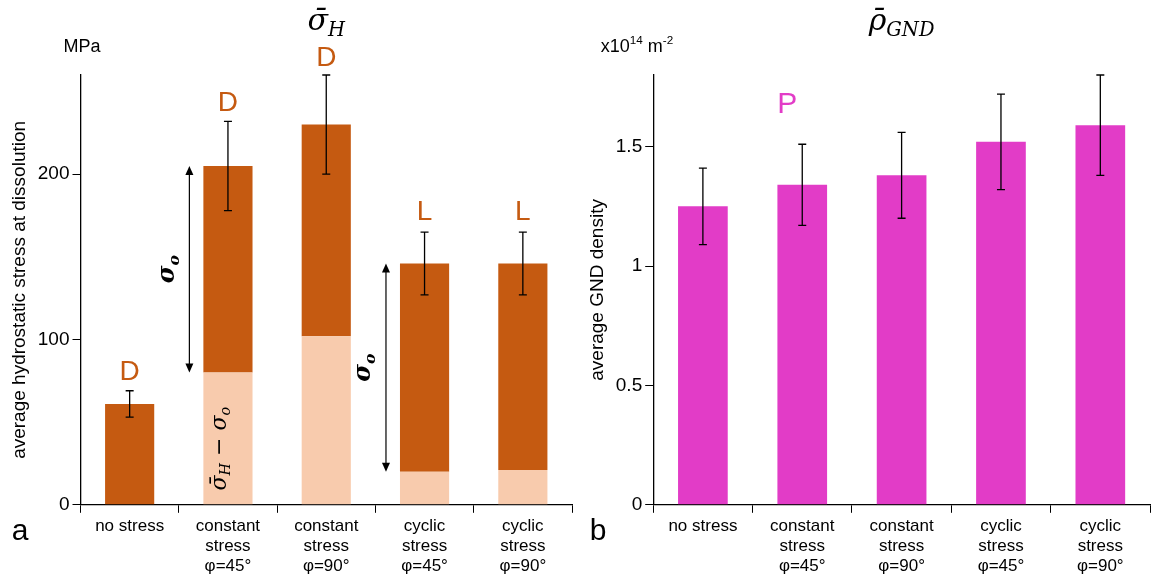 The image size is (1156, 584). What do you see at coordinates (20, 530) in the screenshot?
I see `text: a` at bounding box center [20, 530].